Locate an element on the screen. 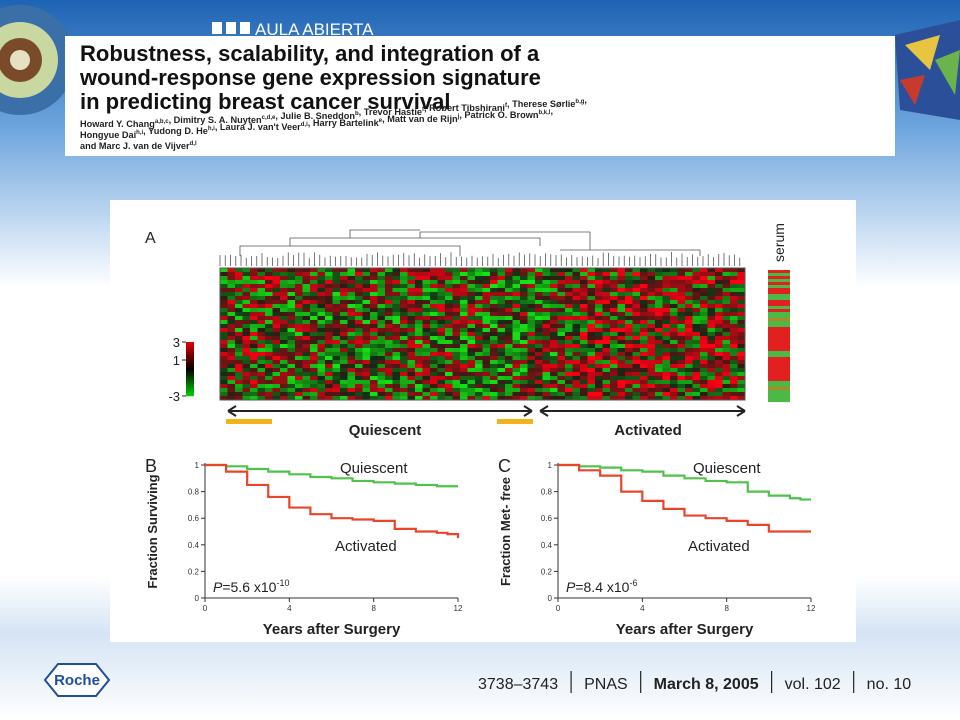 Image resolution: width=960 pixels, height=720 pixels. serum-cell is located at coordinates (779, 344).